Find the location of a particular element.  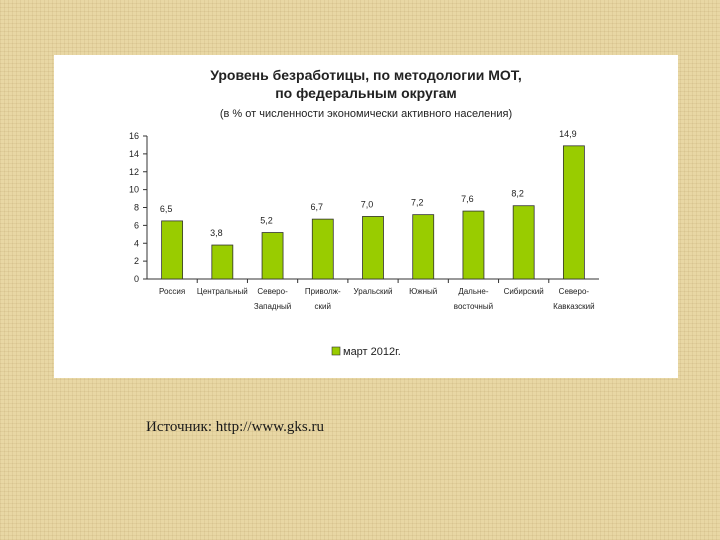

y-tick-label: 4 is located at coordinates (136, 243).